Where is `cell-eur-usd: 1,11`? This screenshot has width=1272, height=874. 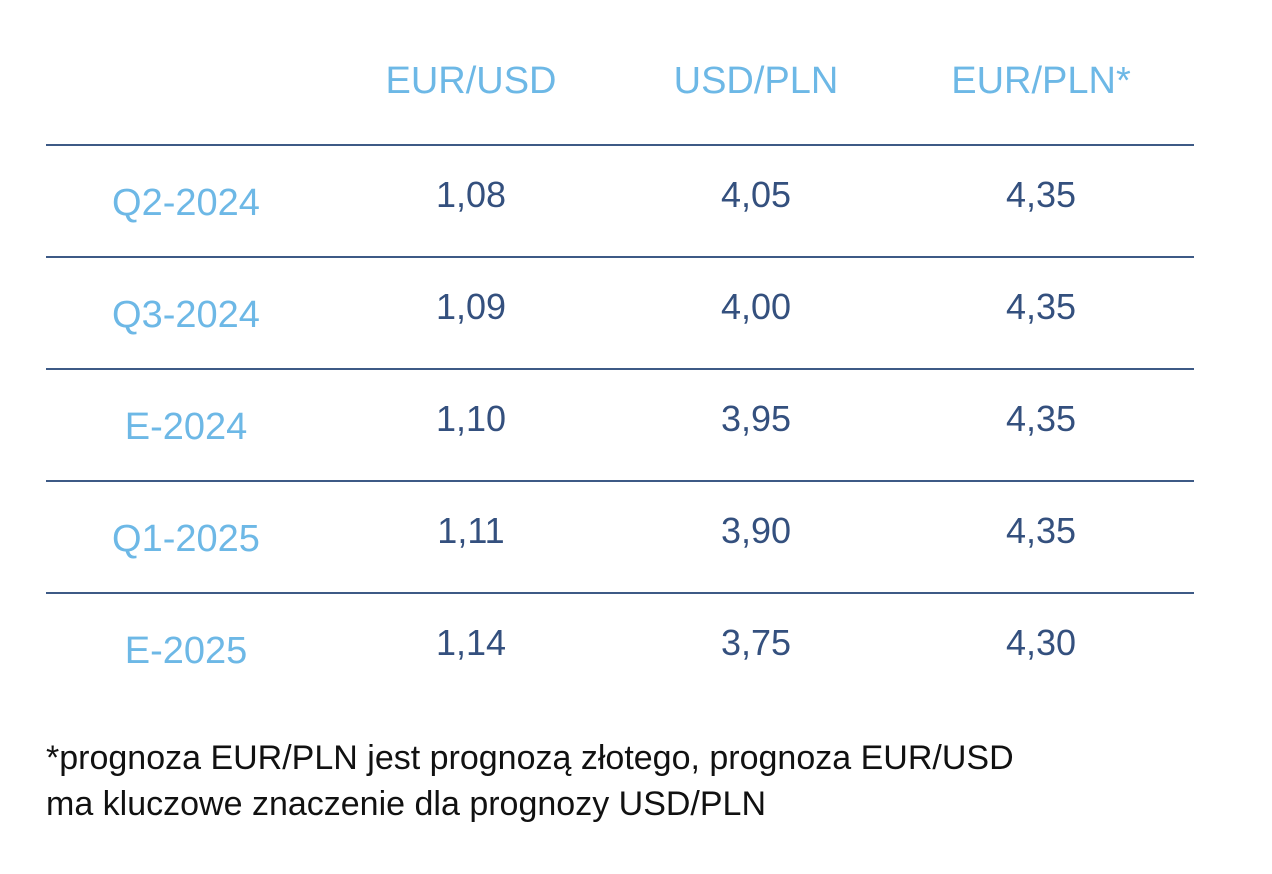
cell-eur-usd: 1,11 is located at coordinates (471, 530).